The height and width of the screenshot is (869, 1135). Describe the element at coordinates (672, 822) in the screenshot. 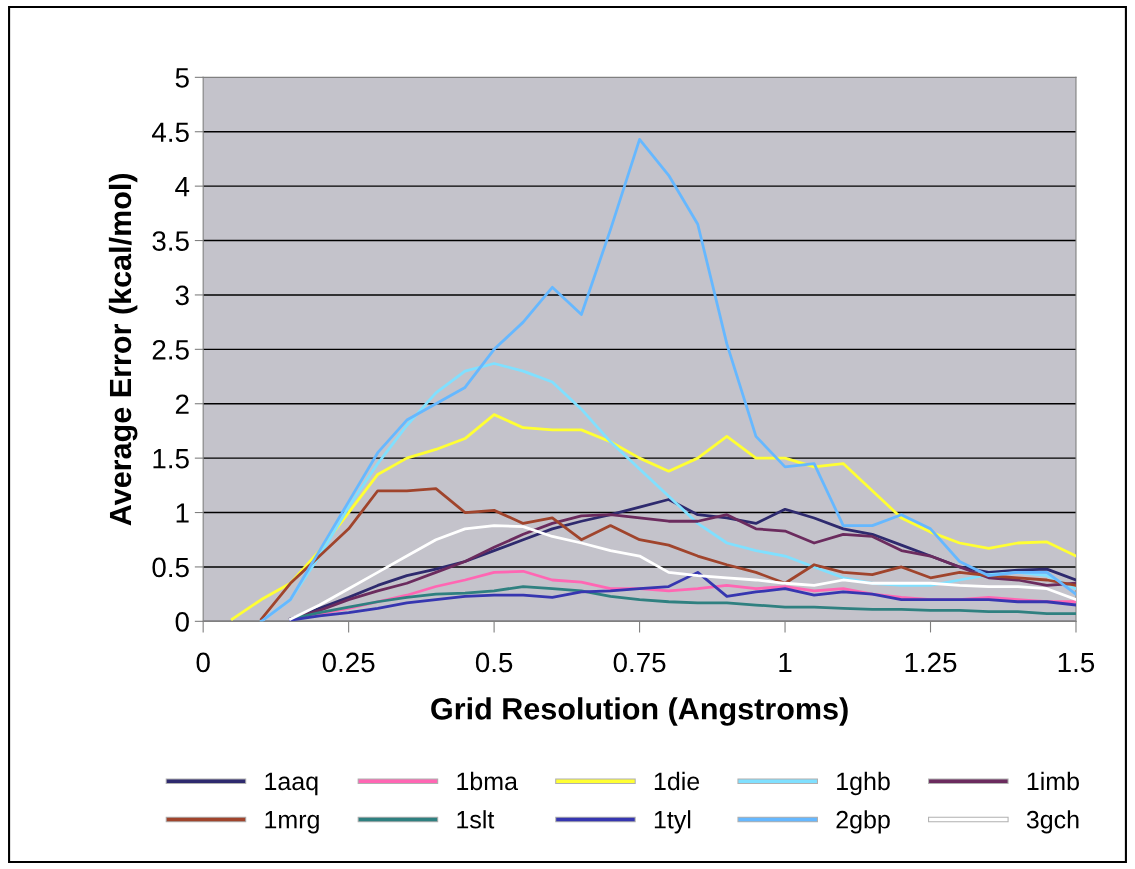

I see `legend-label: 1tyl` at that location.